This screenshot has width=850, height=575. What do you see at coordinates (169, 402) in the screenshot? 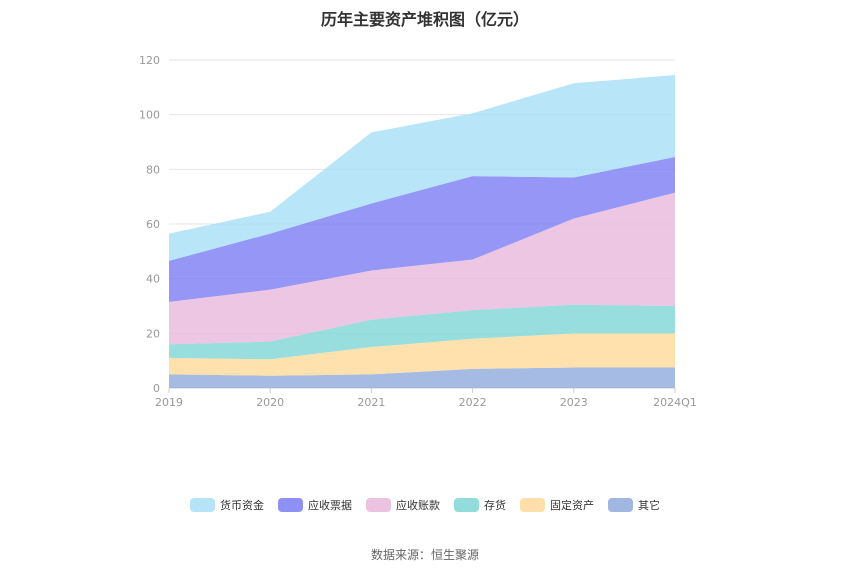
I see `x-tick-label: 2019` at bounding box center [169, 402].